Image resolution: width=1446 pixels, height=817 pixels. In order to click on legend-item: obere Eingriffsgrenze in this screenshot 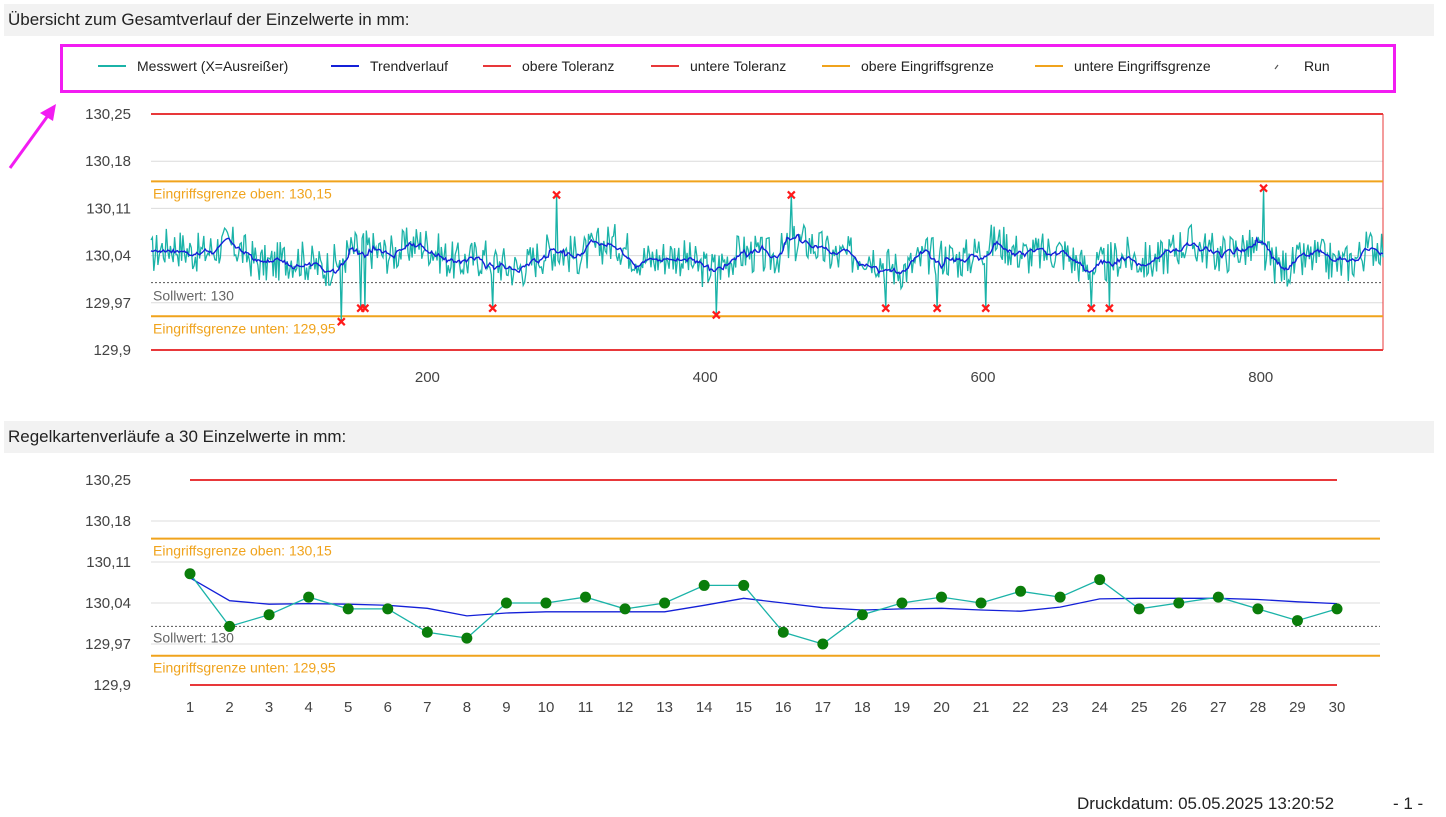, I will do `click(908, 66)`.